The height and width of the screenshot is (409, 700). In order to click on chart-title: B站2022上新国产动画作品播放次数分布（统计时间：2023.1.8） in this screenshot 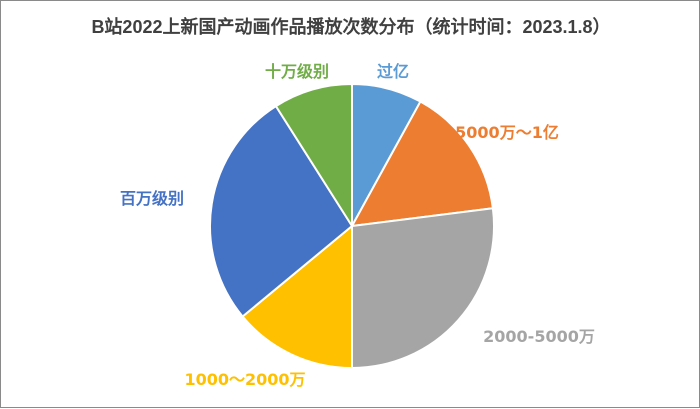, I will do `click(351, 27)`.